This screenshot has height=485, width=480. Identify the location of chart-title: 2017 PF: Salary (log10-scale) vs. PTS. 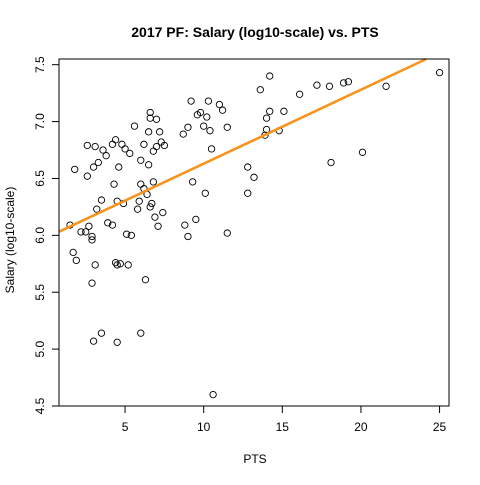
(254, 32).